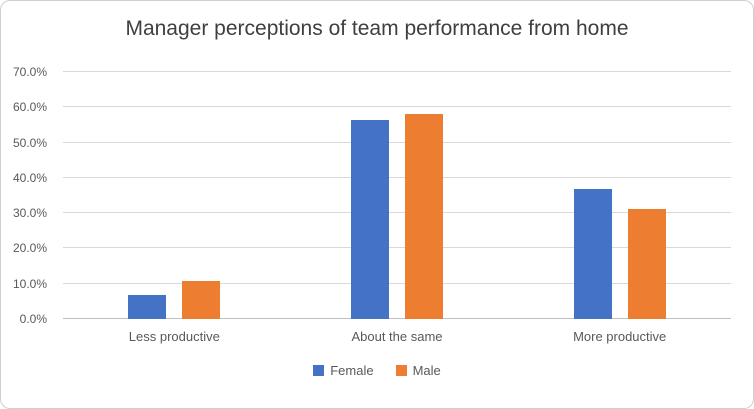 Image resolution: width=754 pixels, height=409 pixels. What do you see at coordinates (29, 142) in the screenshot?
I see `y-tick-label: 50.0%` at bounding box center [29, 142].